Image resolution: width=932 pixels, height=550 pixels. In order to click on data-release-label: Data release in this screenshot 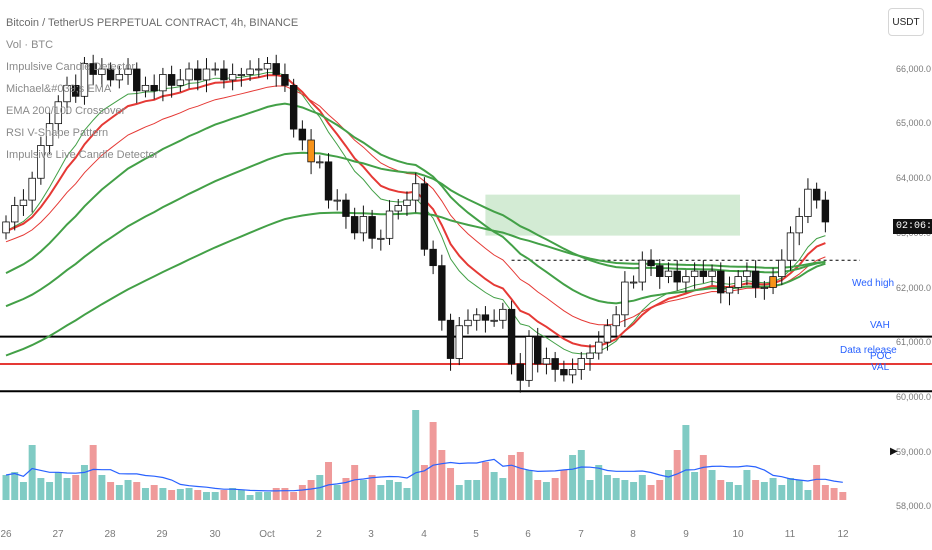, I will do `click(868, 350)`.